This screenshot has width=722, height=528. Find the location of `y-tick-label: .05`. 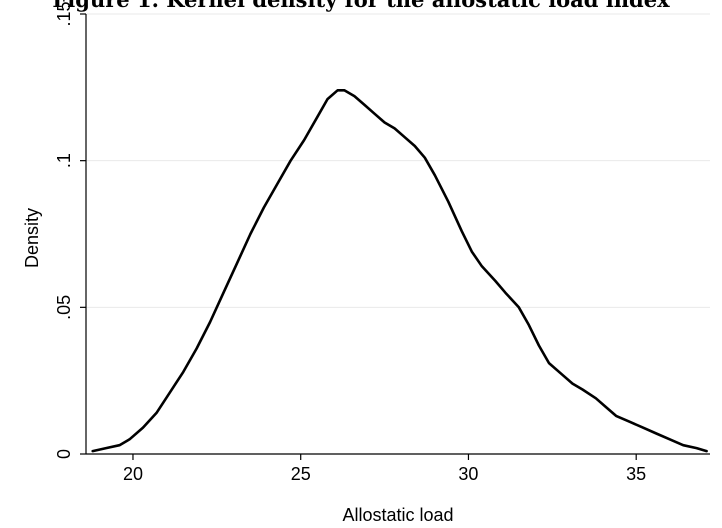

y-tick-label: .05 is located at coordinates (64, 307).